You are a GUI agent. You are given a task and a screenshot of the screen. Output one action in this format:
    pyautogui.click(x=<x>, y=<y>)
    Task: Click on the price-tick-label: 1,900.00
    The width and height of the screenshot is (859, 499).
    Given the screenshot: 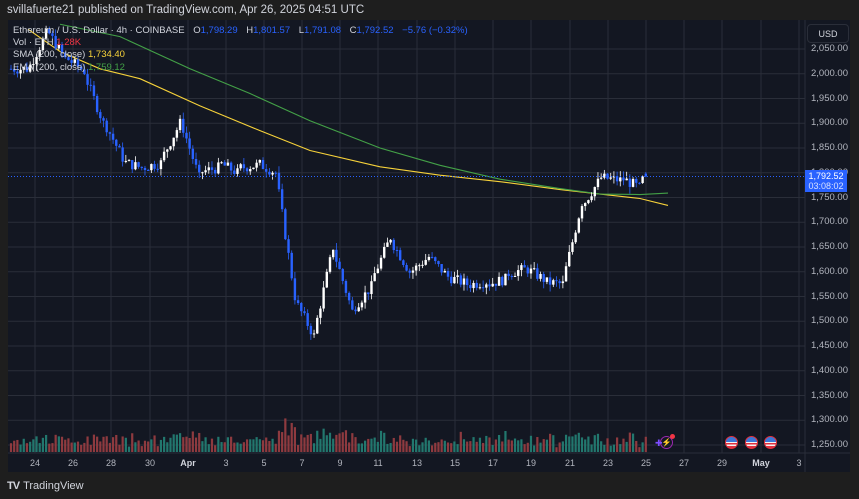 What is the action you would take?
    pyautogui.click(x=829, y=123)
    